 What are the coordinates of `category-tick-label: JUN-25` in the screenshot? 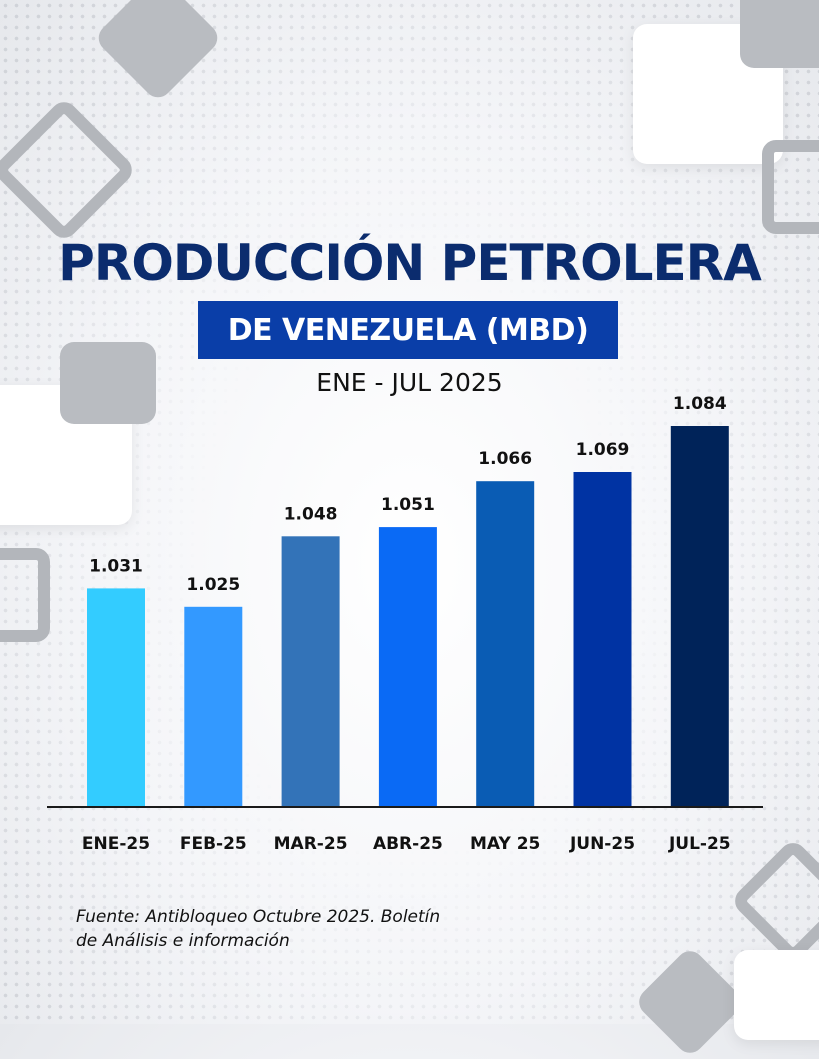 It's located at (602, 844).